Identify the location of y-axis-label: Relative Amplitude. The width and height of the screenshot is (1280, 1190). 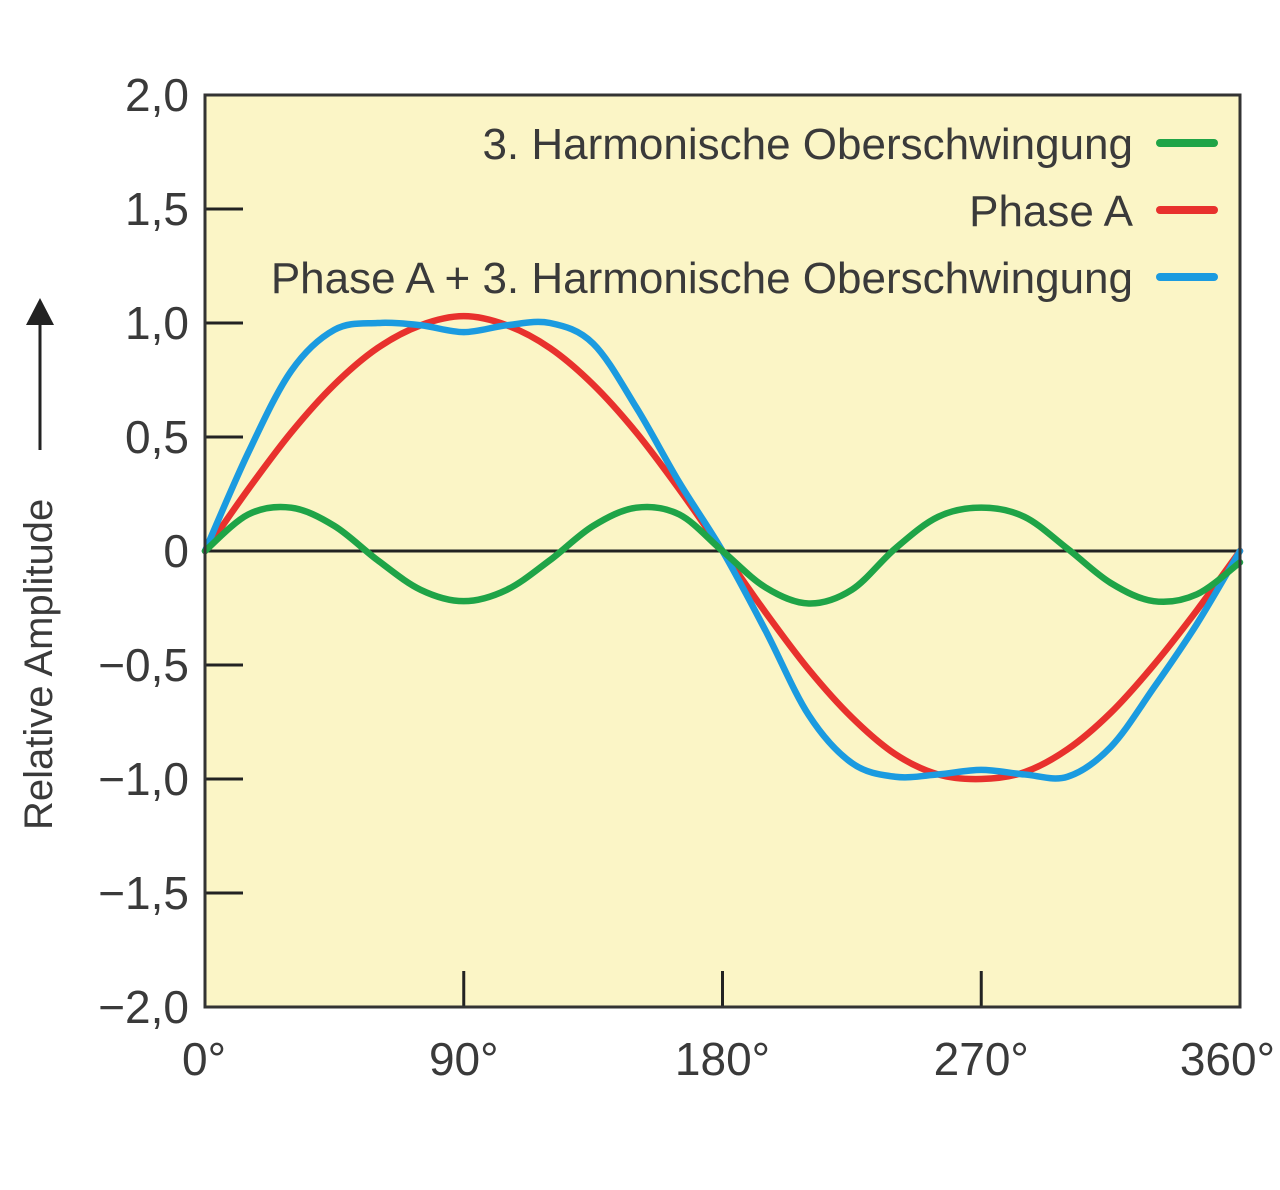
(39, 664).